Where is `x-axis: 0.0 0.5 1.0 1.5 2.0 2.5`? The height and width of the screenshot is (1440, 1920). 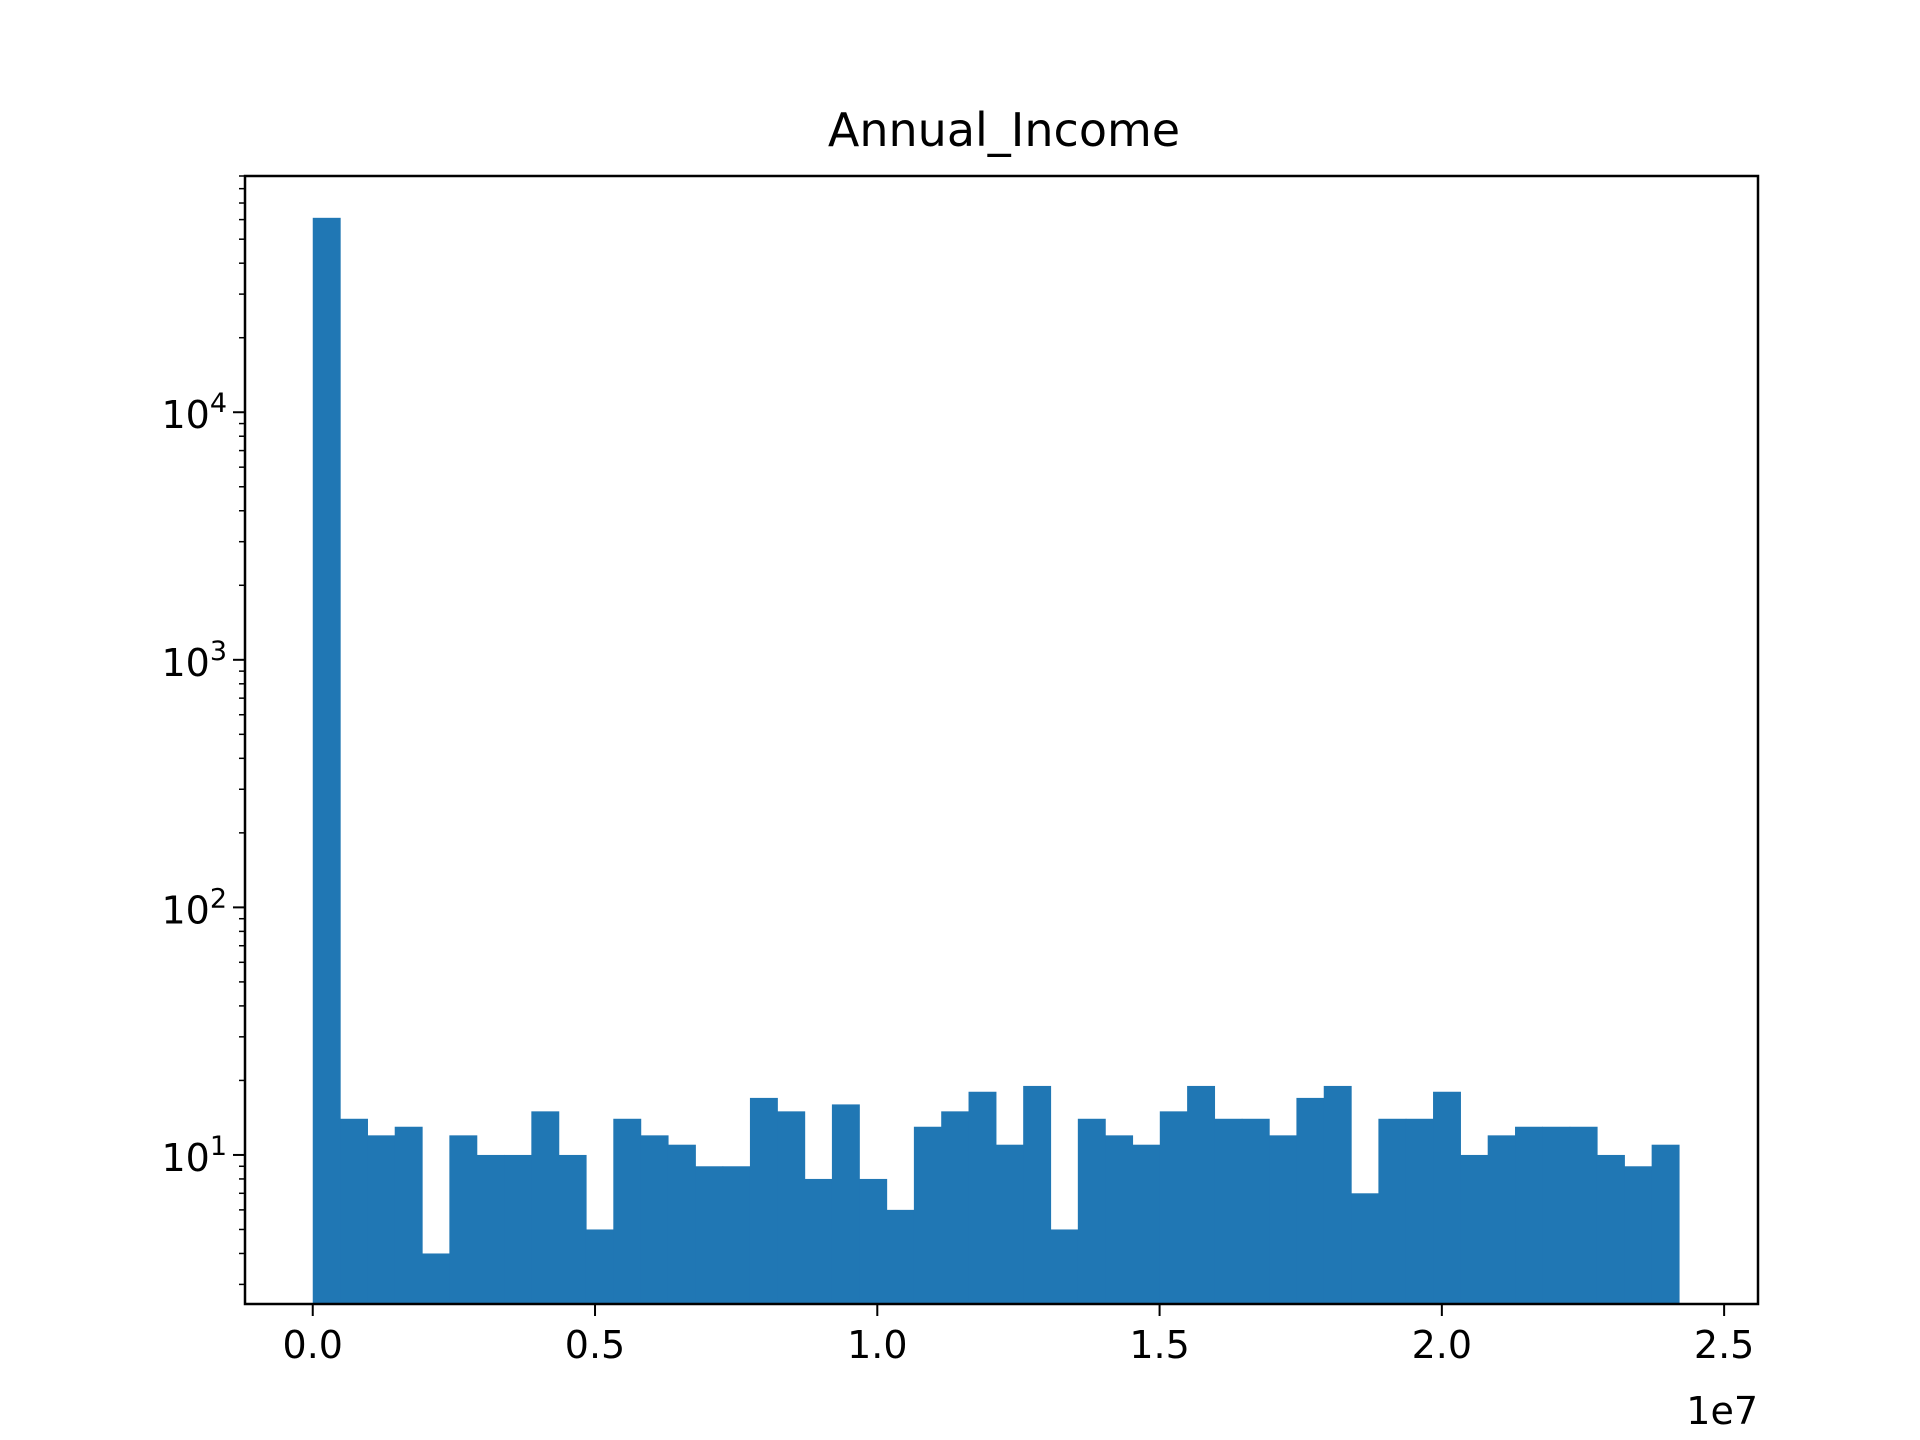
x-axis: 0.0 0.5 1.0 1.5 2.0 2.5 is located at coordinates (1018, 1335).